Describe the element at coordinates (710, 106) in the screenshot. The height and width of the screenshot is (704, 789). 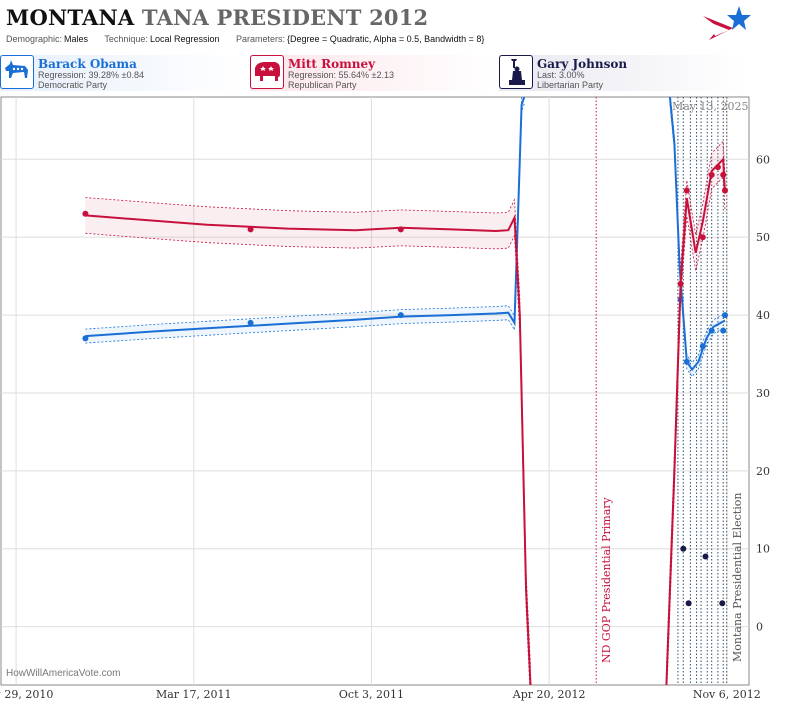
I see `datestamp: May 13, 2025` at that location.